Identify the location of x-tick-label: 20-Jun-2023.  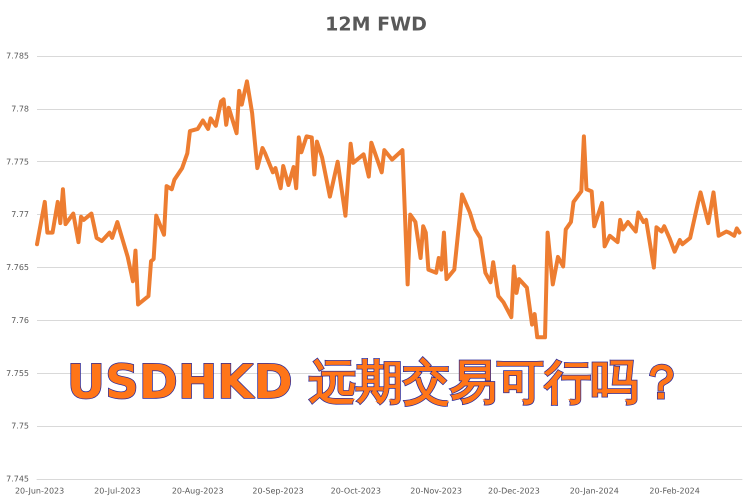
(39, 491).